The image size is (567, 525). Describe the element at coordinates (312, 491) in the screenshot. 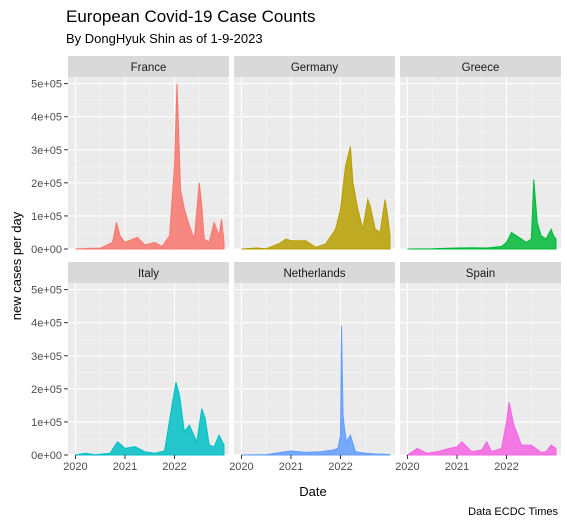

I see `x-axis-label: Date` at that location.